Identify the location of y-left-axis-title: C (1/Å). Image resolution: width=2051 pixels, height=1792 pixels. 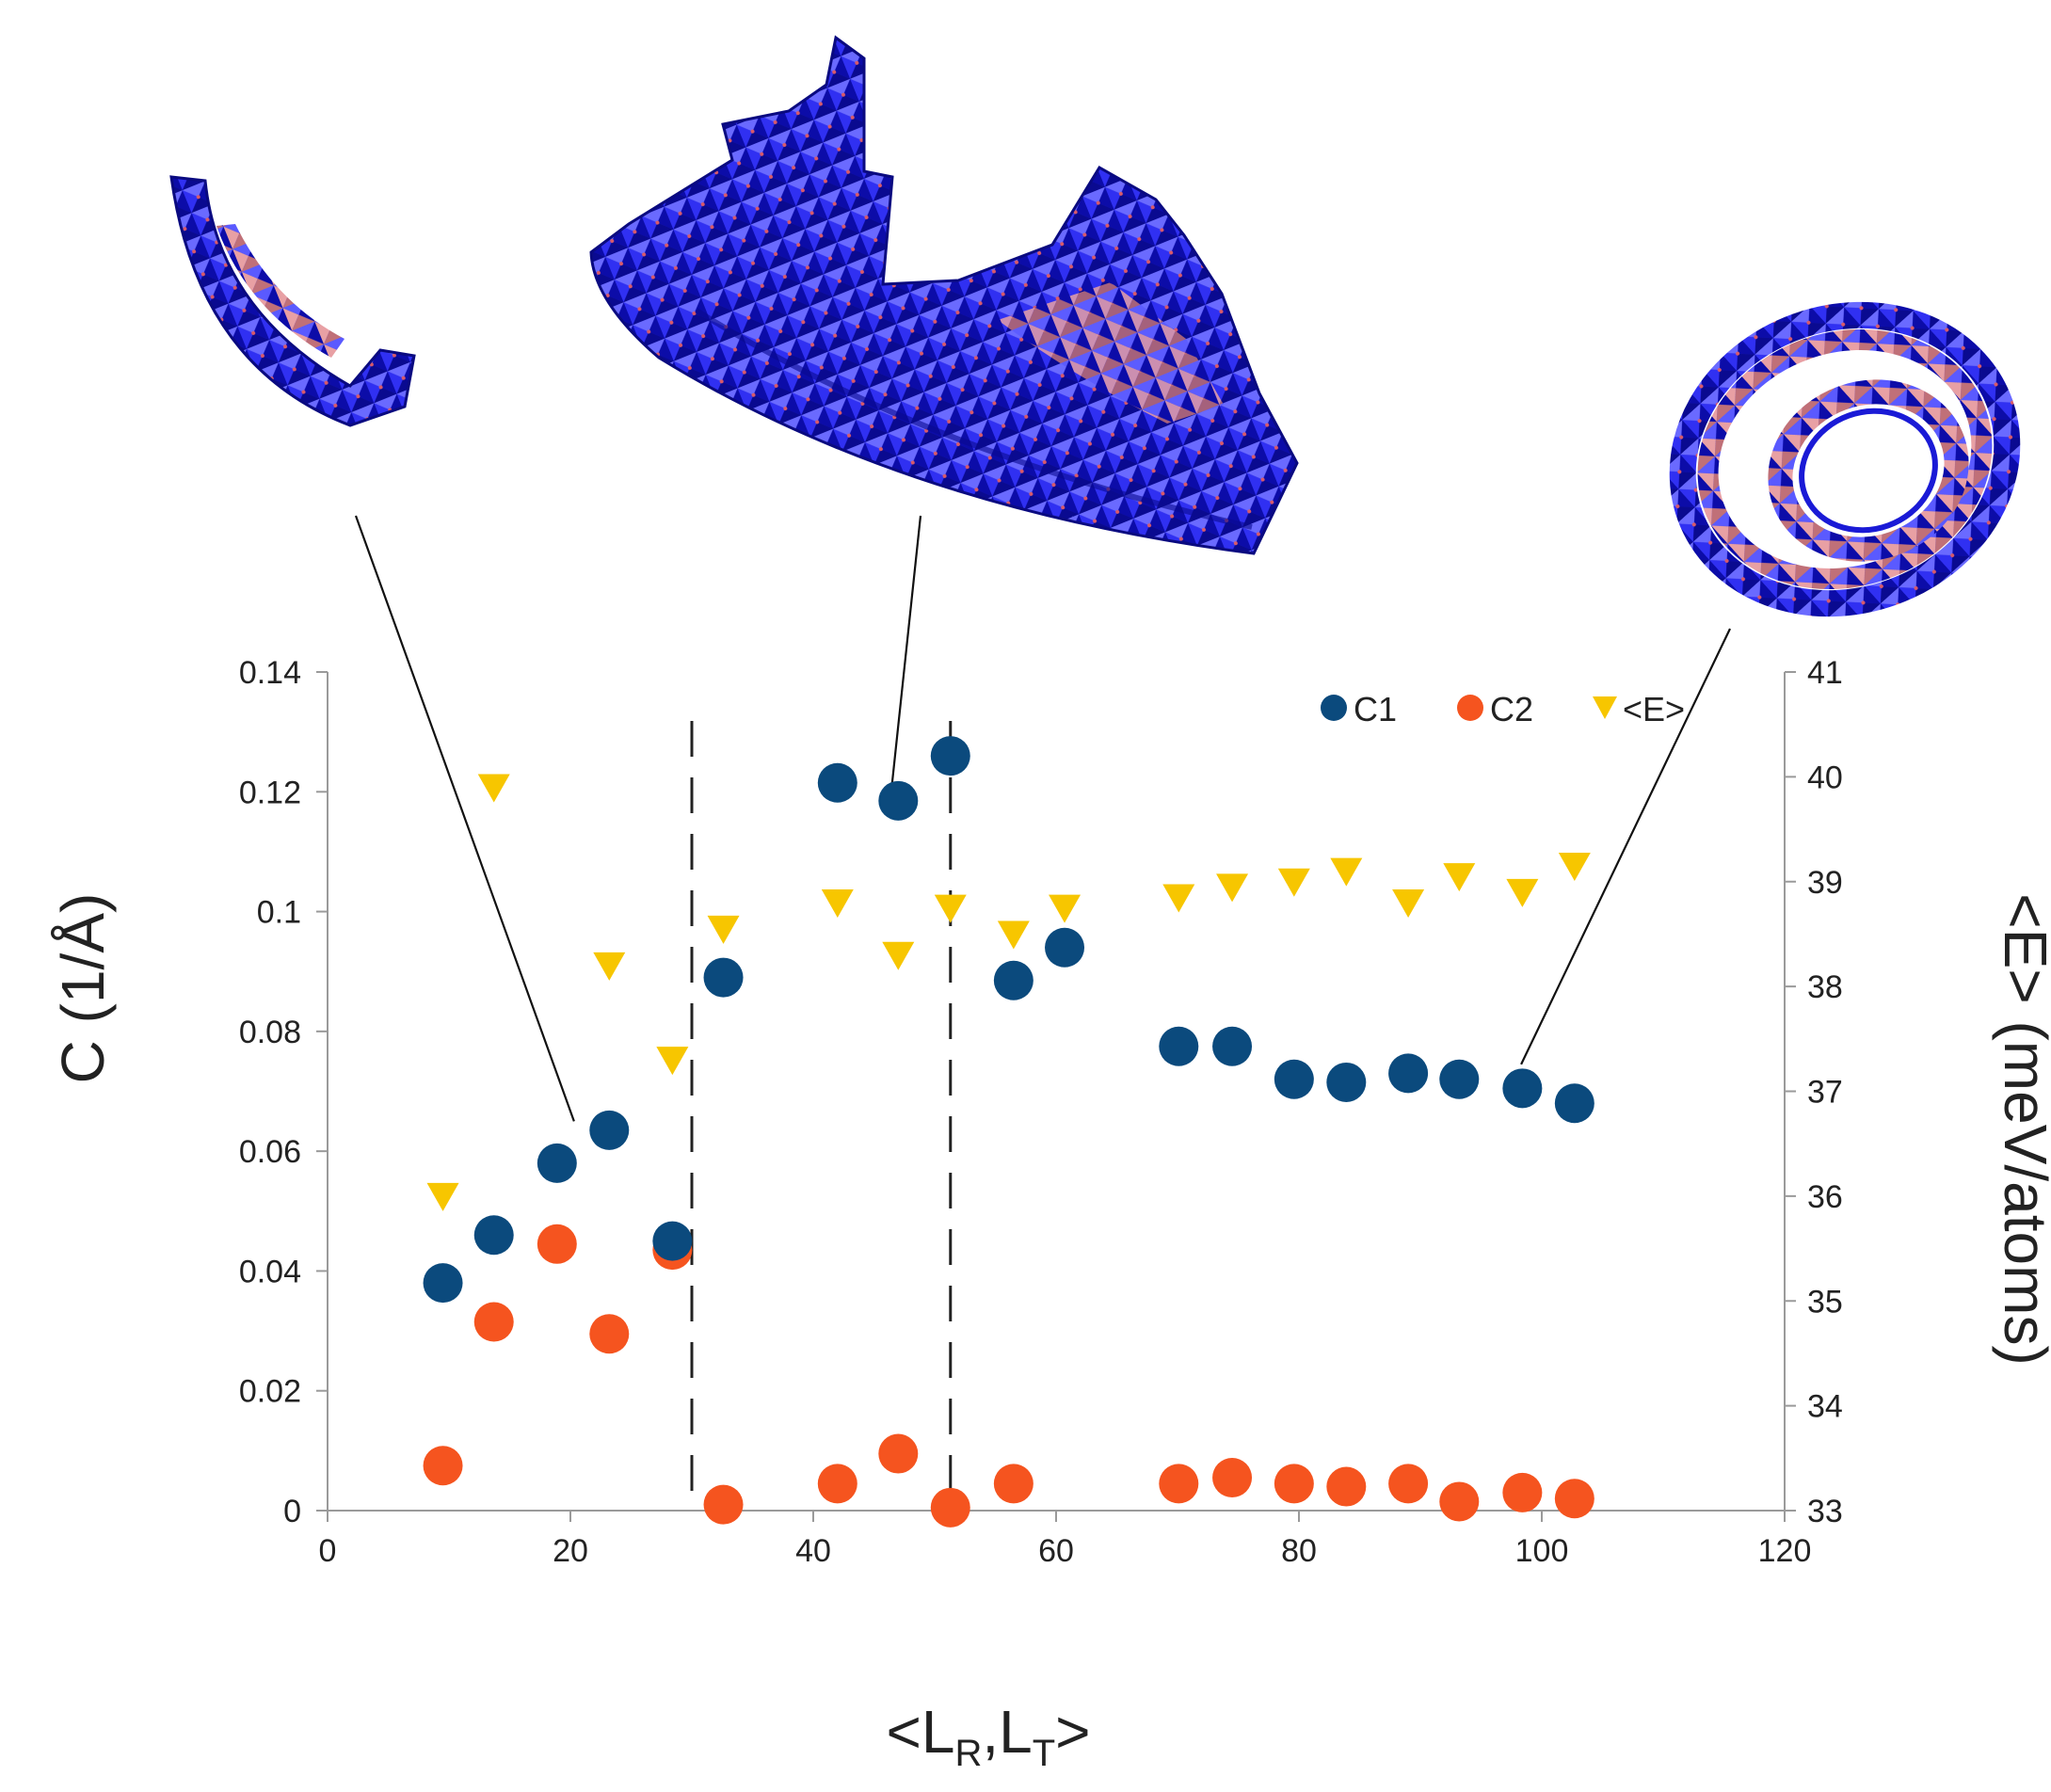
(83, 988).